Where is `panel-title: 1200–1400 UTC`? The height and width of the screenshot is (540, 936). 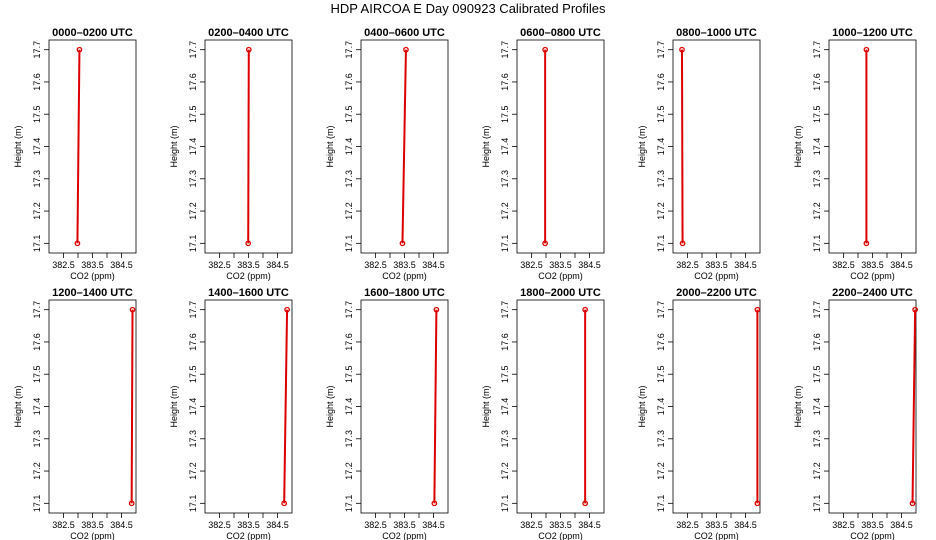 panel-title: 1200–1400 UTC is located at coordinates (92, 293).